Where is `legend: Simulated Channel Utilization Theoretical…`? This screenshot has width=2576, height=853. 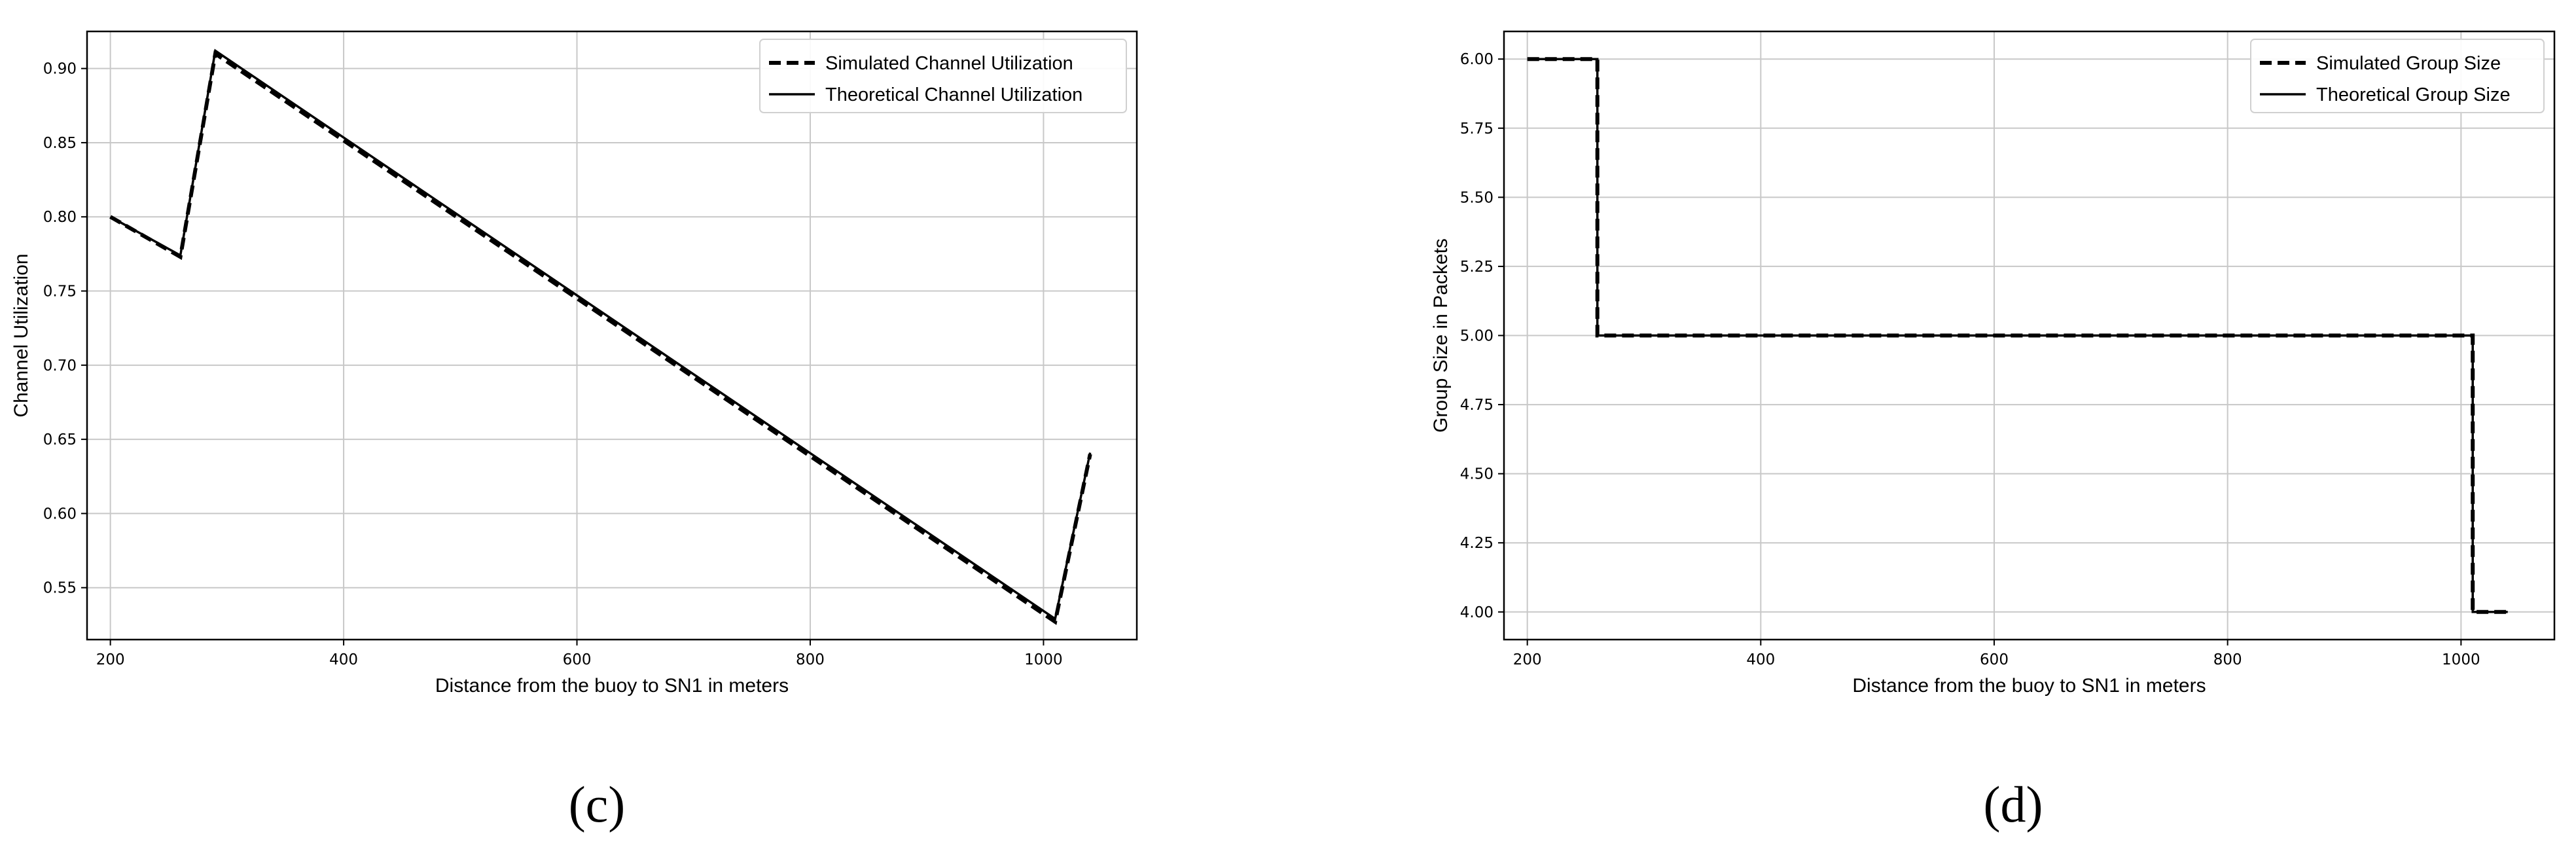 legend: Simulated Channel Utilization Theoretical… is located at coordinates (943, 76).